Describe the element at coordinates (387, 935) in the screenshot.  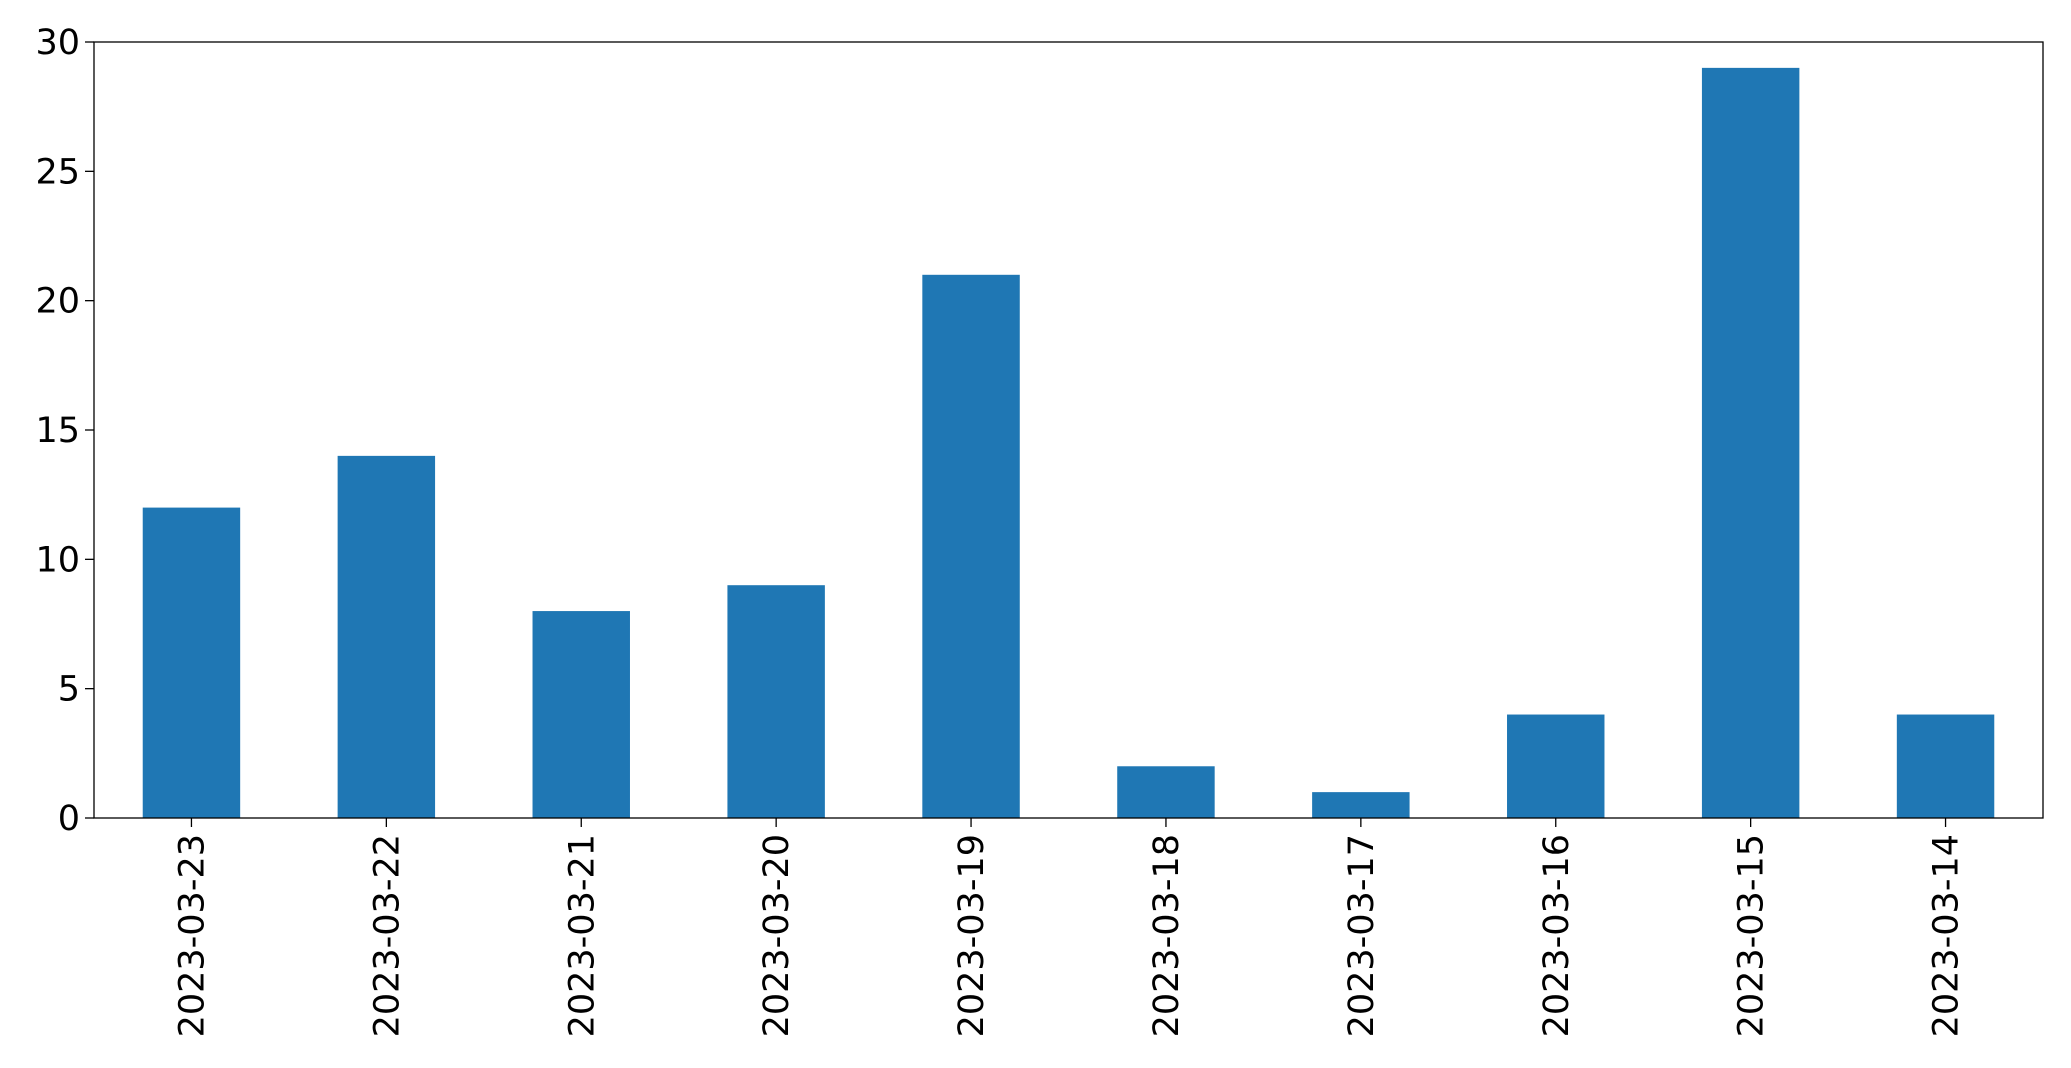
I see `x-tick-label: 2023-03-22` at that location.